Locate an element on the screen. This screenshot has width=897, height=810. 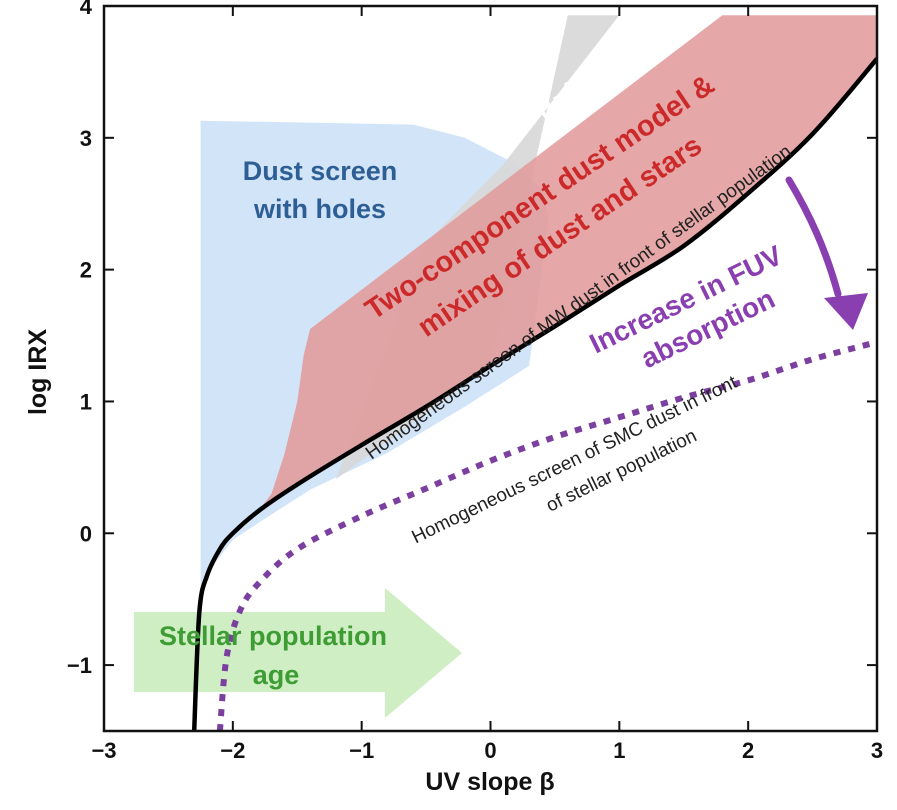
stellar-population-label-line1: Stellar population is located at coordinates (273, 636).